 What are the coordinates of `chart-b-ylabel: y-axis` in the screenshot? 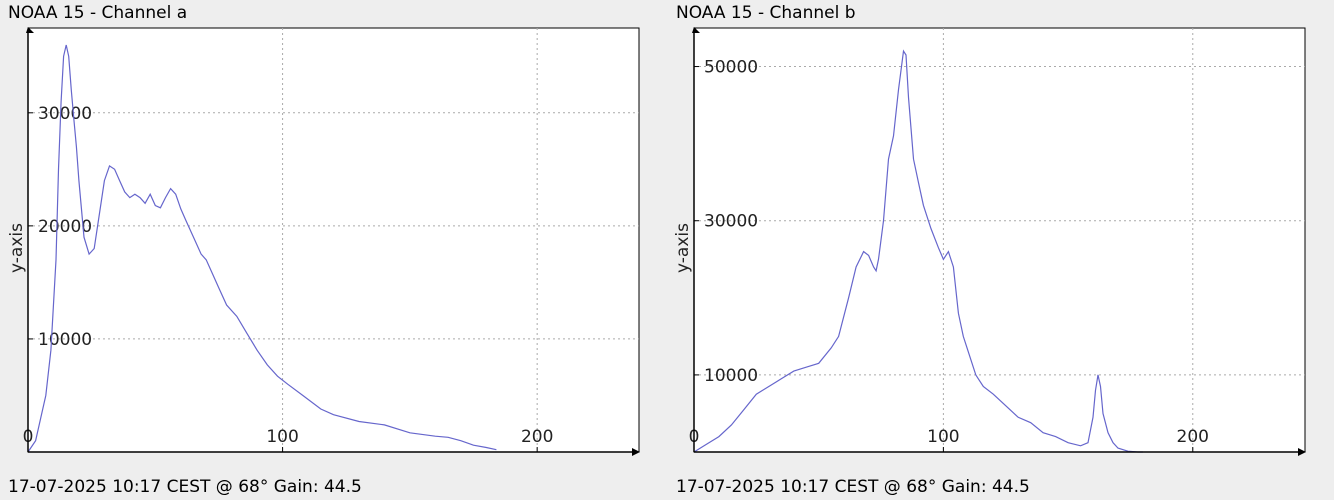 It's located at (683, 248).